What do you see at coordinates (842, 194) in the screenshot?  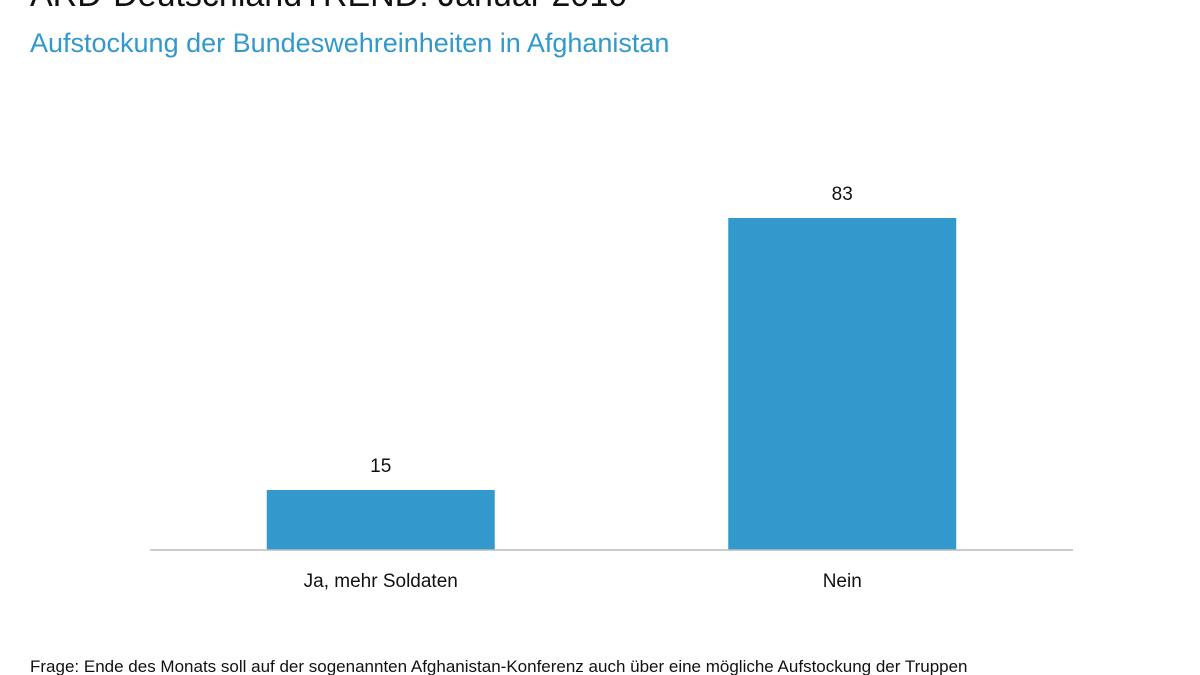 I see `value-label: 83` at bounding box center [842, 194].